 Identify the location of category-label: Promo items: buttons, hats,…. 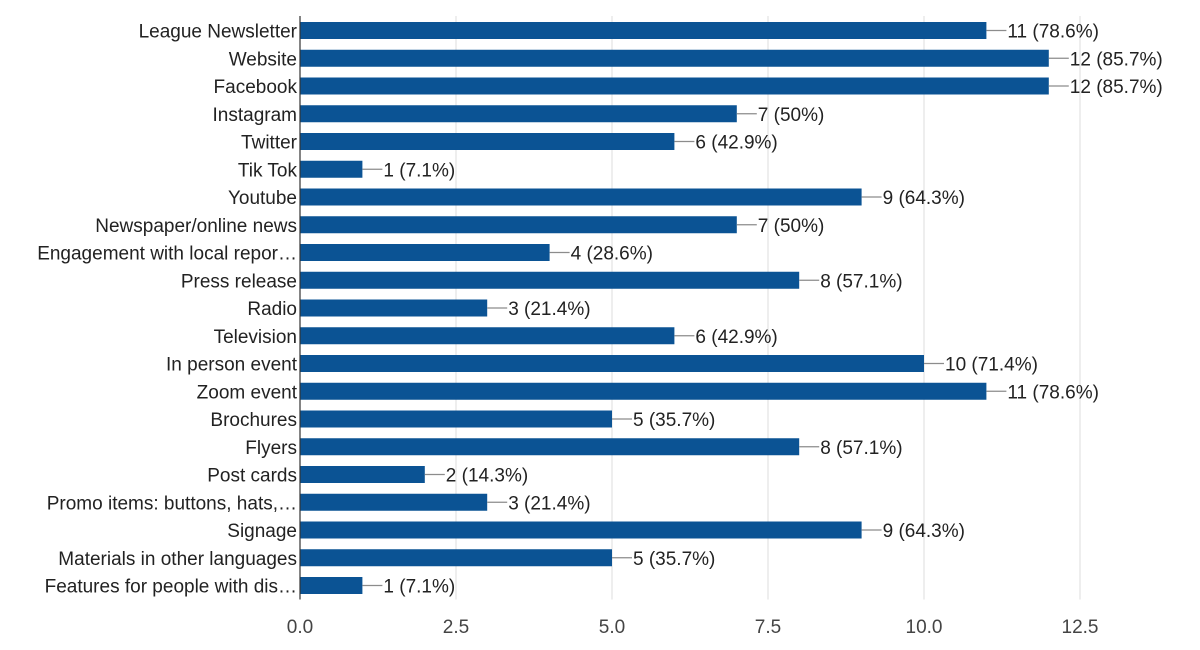
(172, 503).